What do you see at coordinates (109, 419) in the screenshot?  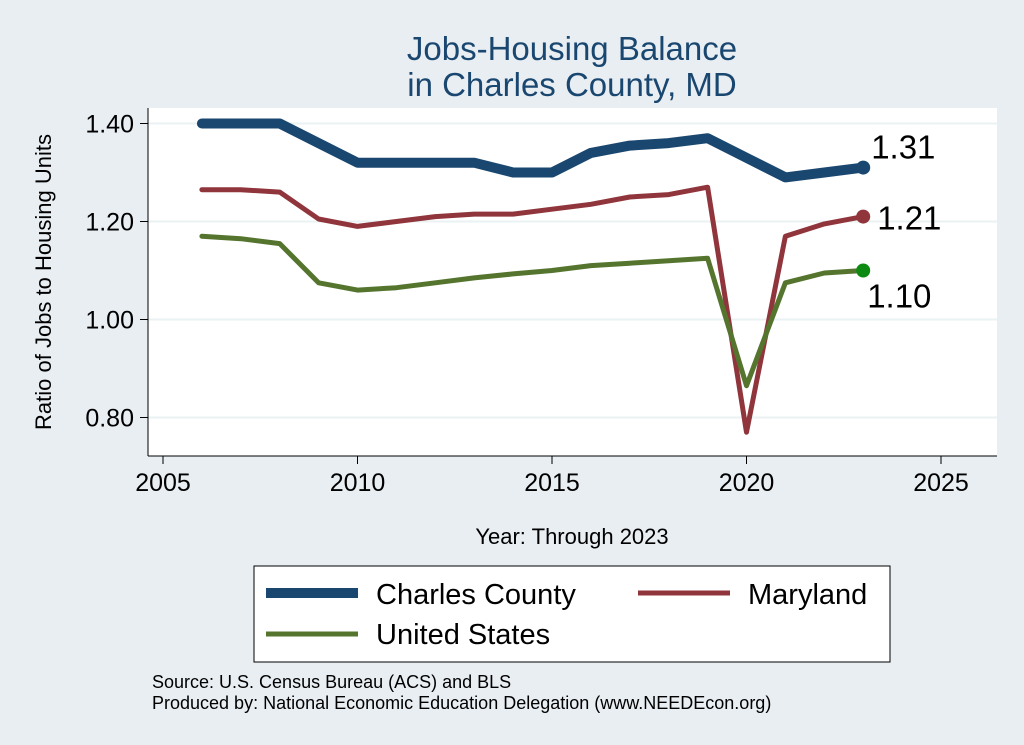 I see `y-tick-label: 0.80` at bounding box center [109, 419].